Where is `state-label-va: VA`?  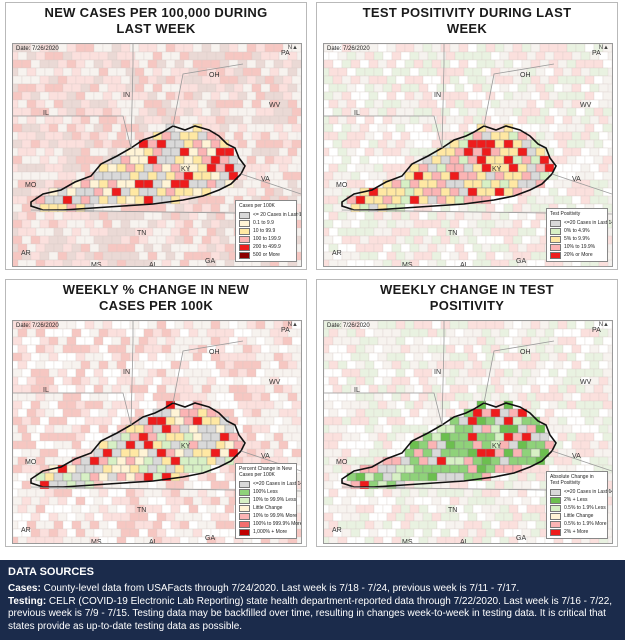
state-label-va: VA is located at coordinates (265, 456).